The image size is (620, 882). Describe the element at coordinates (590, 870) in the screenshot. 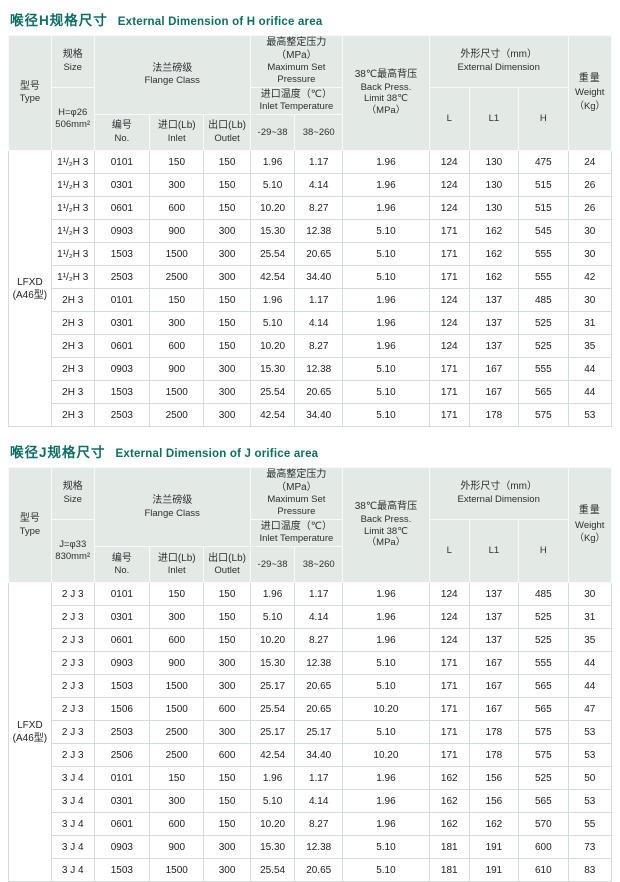

I see `weight-cell: 83` at that location.